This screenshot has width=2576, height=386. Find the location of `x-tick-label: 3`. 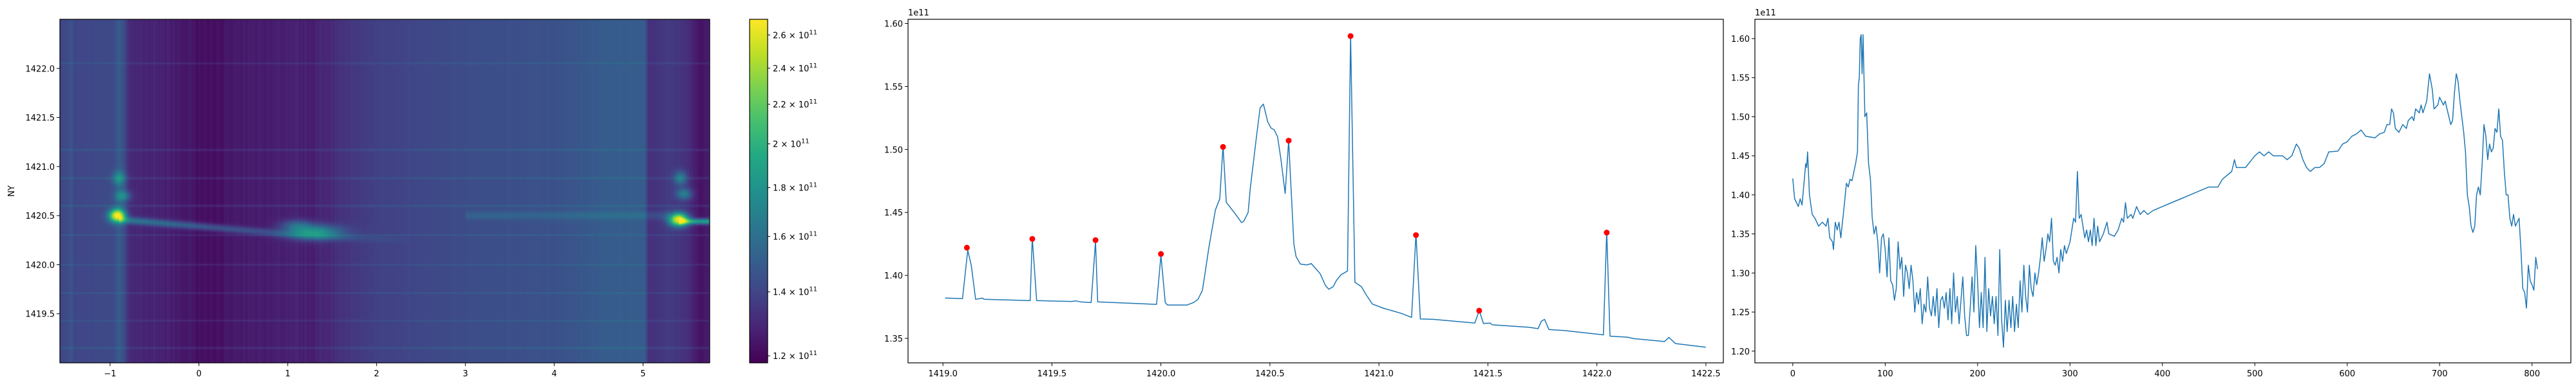

x-tick-label: 3 is located at coordinates (465, 374).